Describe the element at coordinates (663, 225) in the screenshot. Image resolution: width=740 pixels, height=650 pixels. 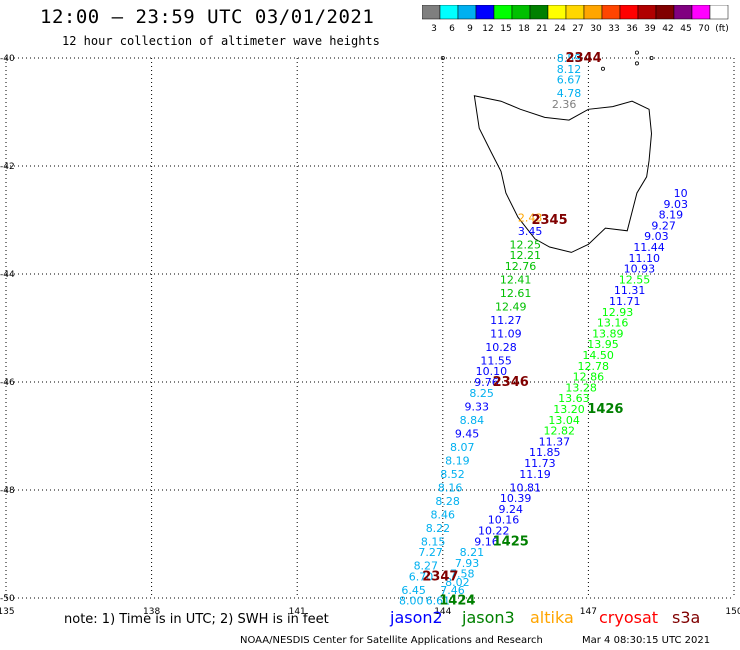
I see `wave-height-label: 9.27` at that location.